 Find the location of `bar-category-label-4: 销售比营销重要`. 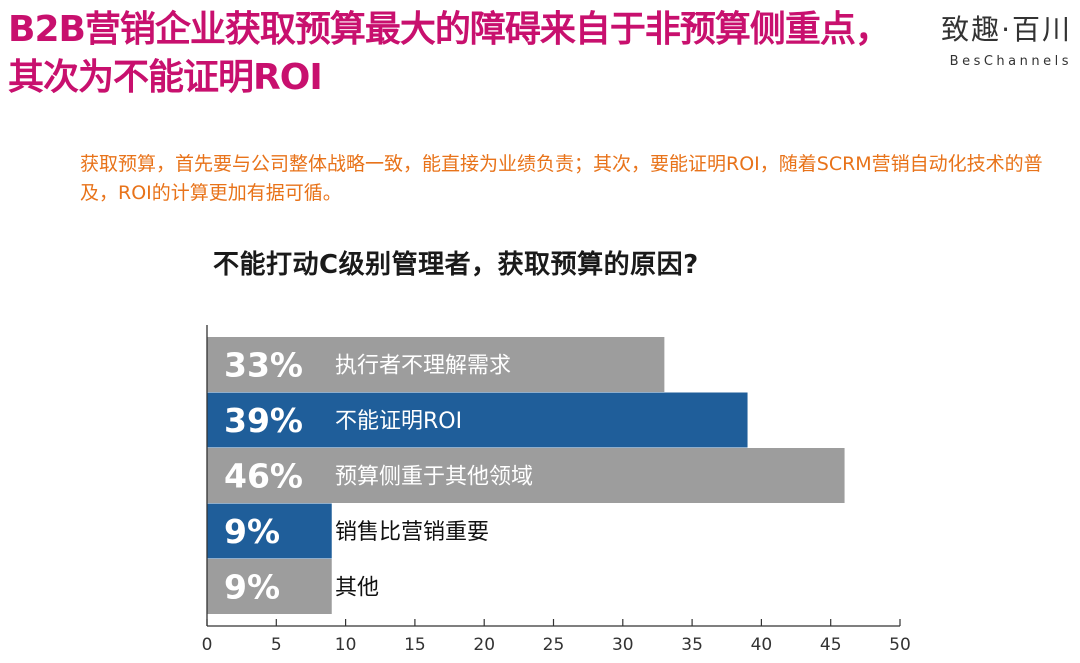

bar-category-label-4: 销售比营销重要 is located at coordinates (412, 532).